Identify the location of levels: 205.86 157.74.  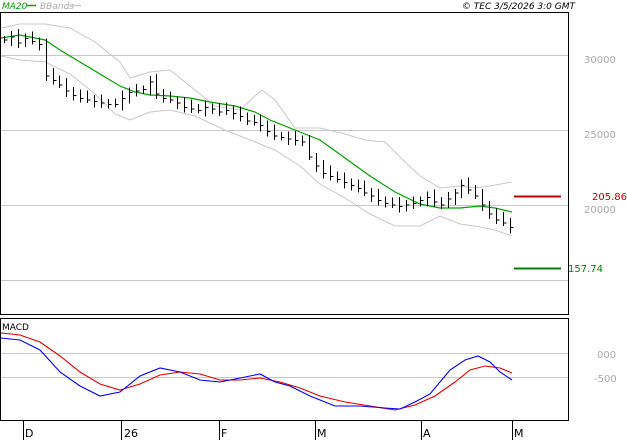
(570, 233).